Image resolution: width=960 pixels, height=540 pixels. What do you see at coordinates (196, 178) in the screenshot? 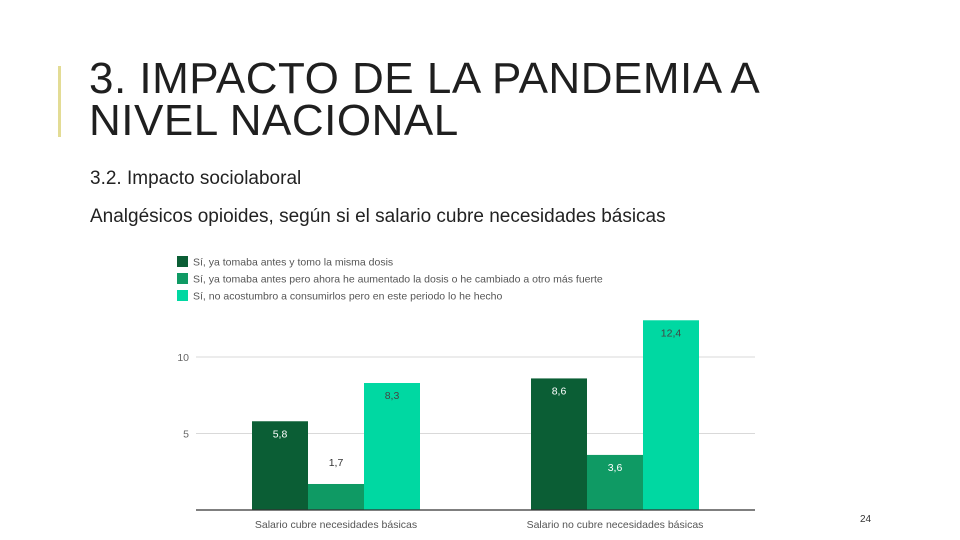
I see `slide-subtitle: 3.2. Impacto sociolaboral` at bounding box center [196, 178].